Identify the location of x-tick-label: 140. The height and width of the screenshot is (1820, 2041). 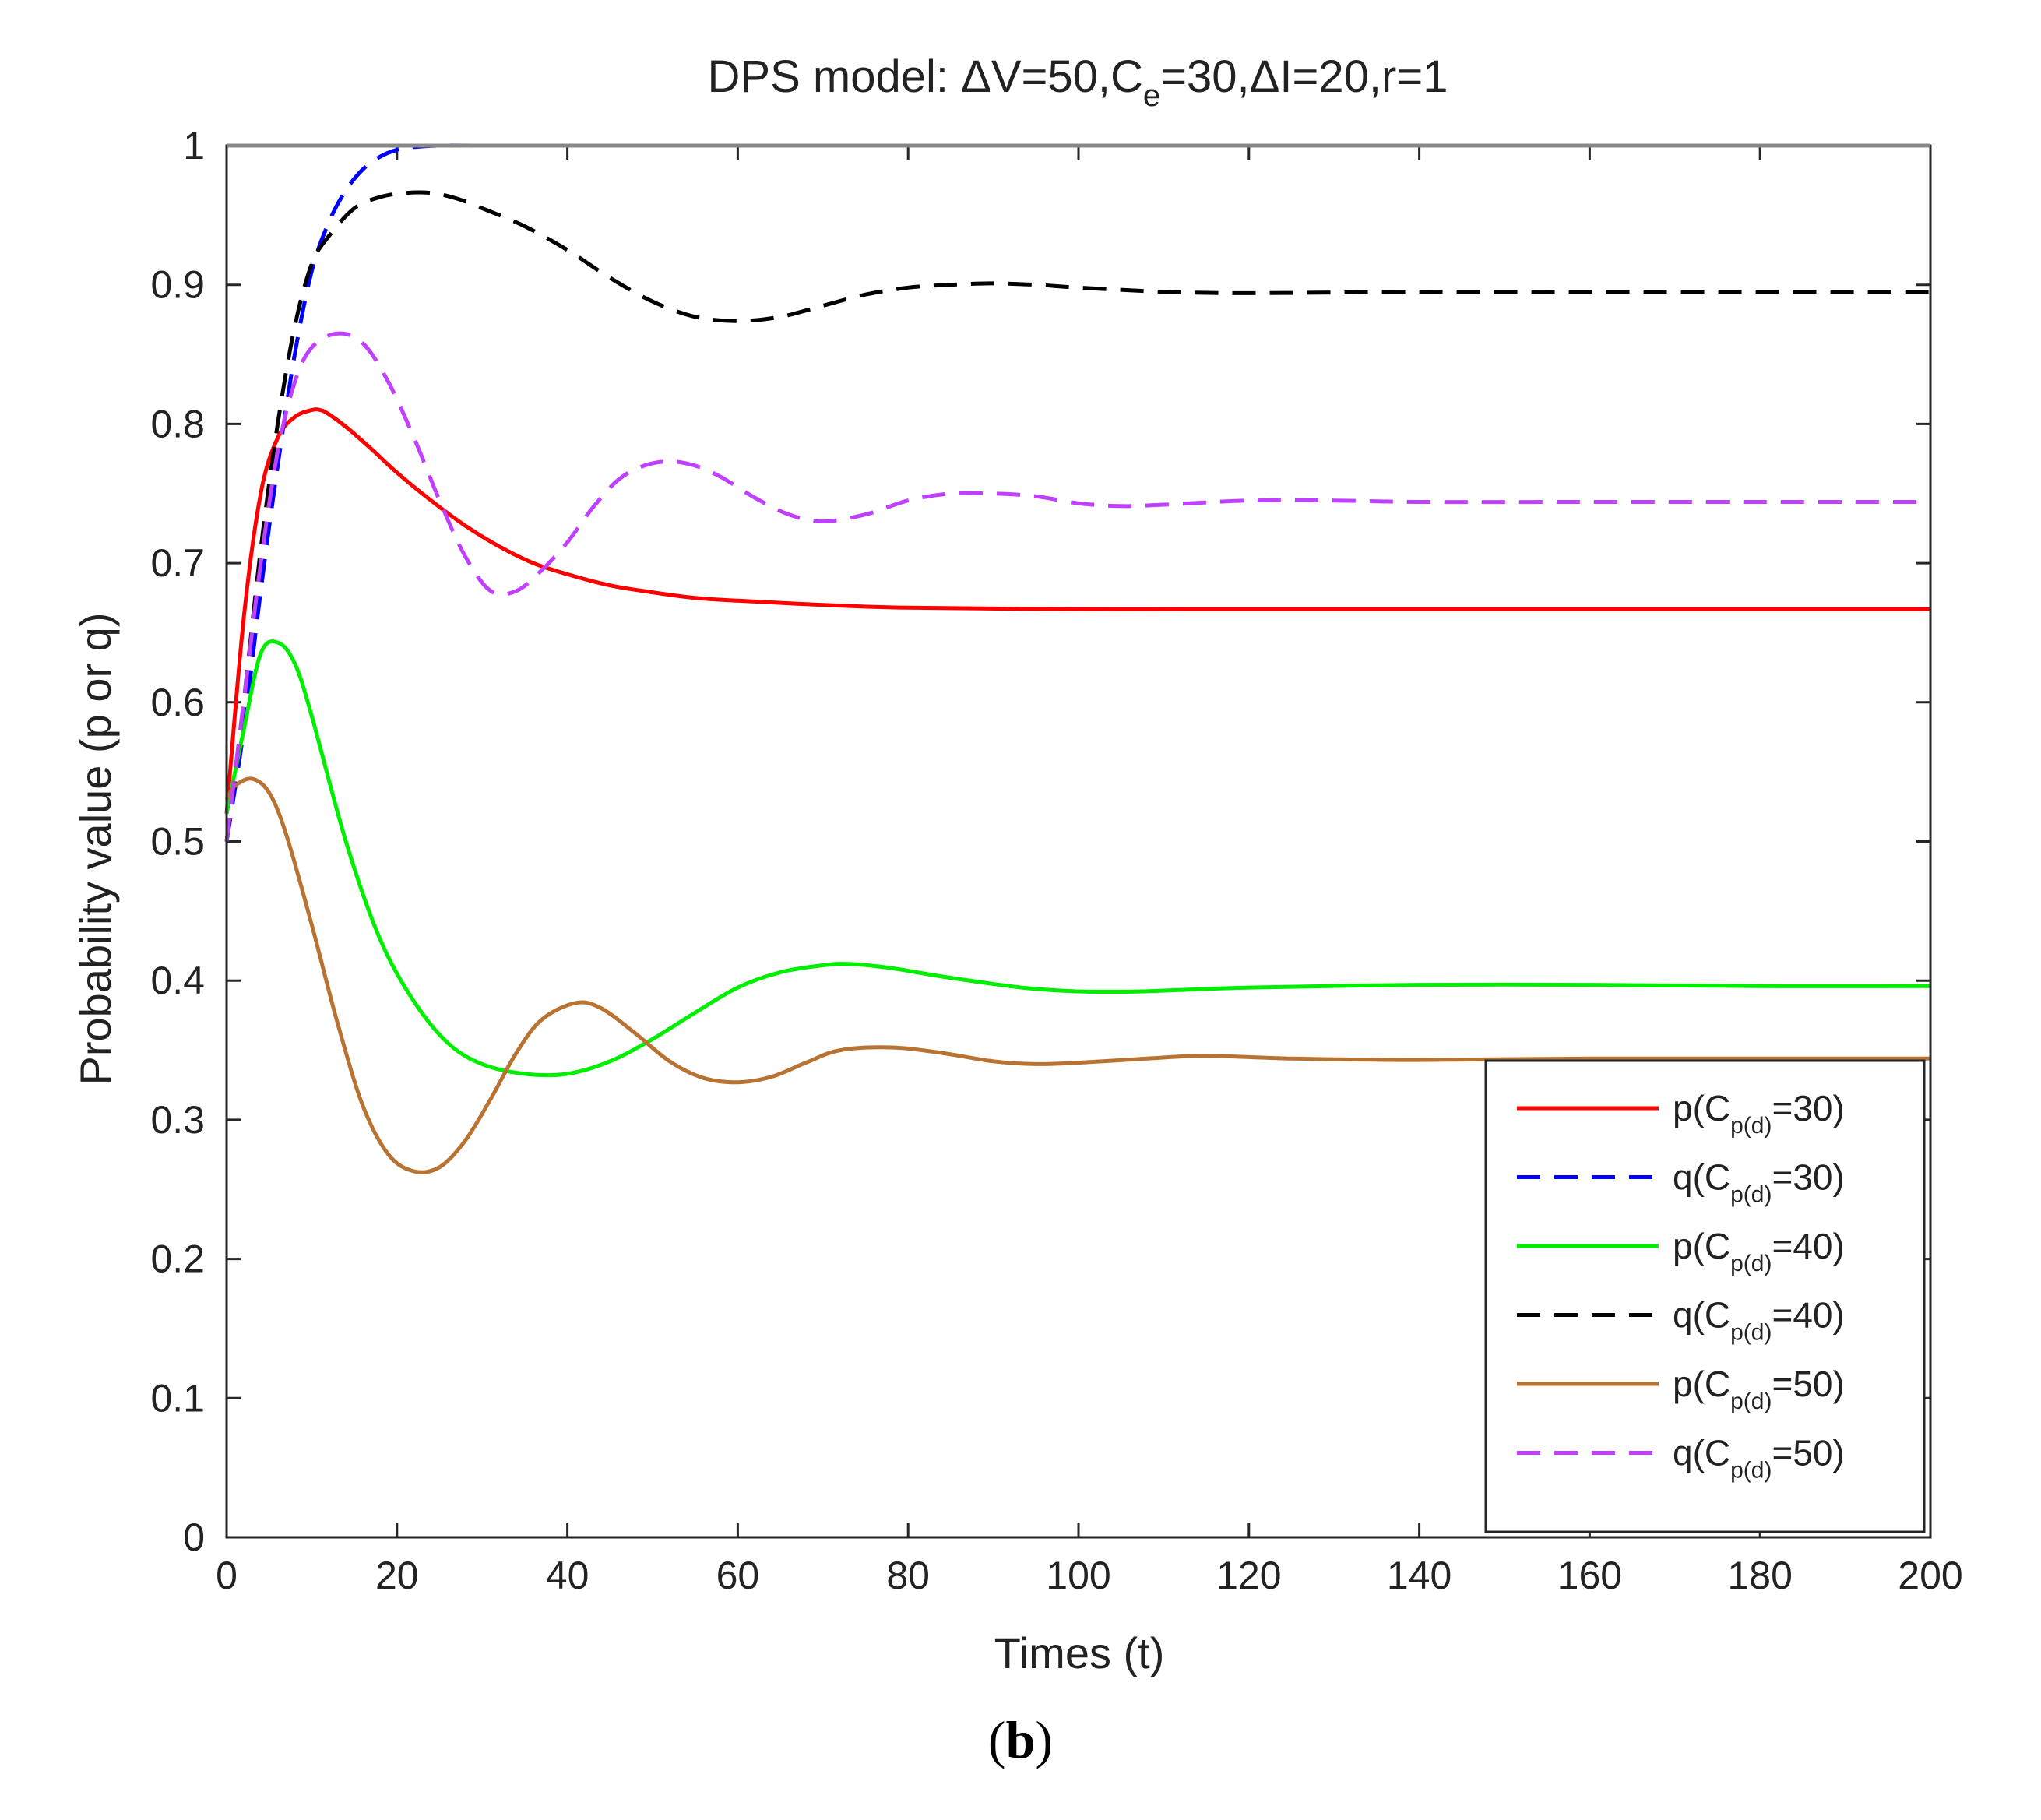
(1419, 1576).